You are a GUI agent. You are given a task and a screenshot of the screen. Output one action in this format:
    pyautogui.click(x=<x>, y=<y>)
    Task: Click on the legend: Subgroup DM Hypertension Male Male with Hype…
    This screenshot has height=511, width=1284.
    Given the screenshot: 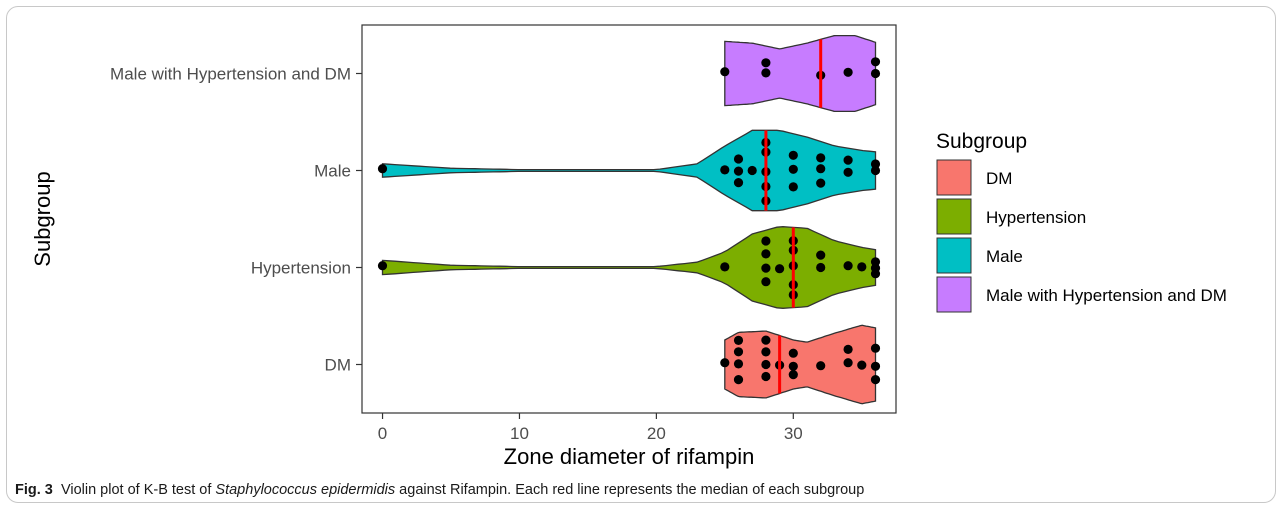 What is the action you would take?
    pyautogui.click(x=1081, y=221)
    